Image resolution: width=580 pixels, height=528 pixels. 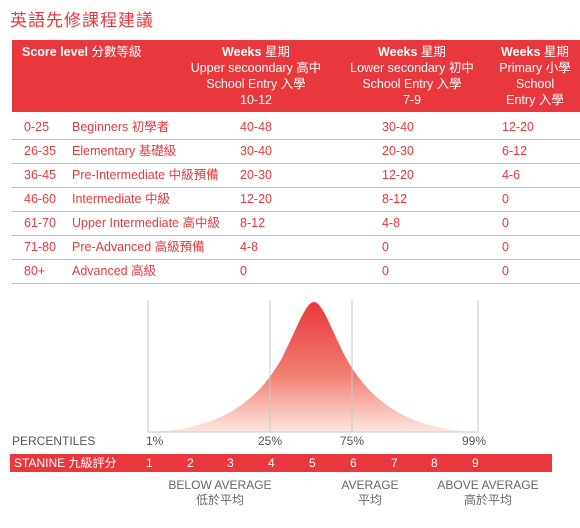 I want to click on header-bold: Score level, so click(x=55, y=52).